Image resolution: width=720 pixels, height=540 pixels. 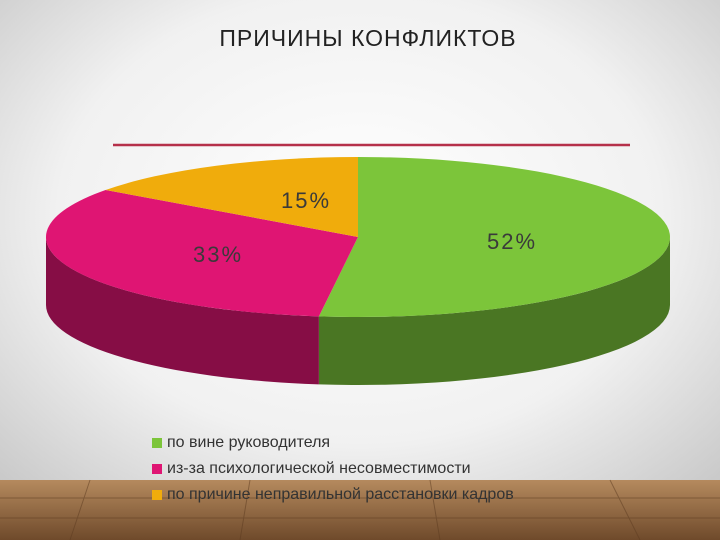 I want to click on data-label: 15%, so click(x=306, y=200).